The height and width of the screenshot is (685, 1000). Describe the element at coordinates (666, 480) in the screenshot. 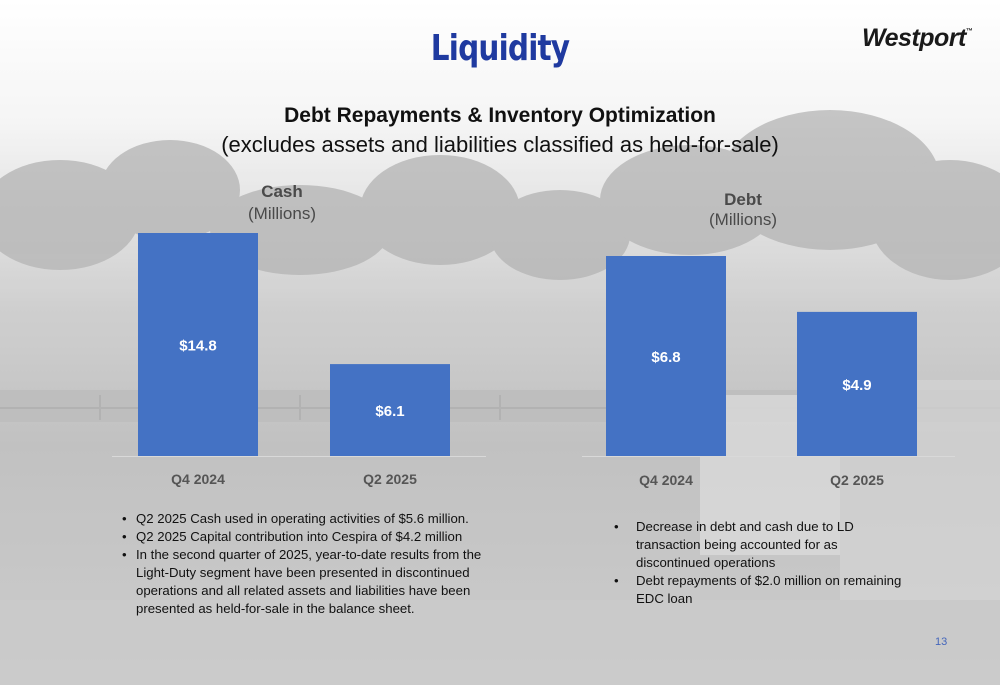

I see `debt-category-label-1: Q4 2024` at that location.